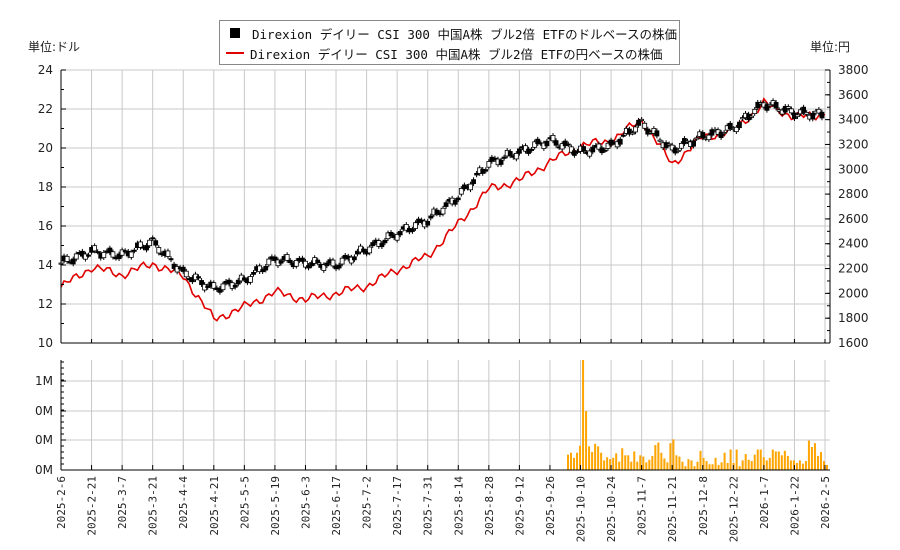  Describe the element at coordinates (428, 506) in the screenshot. I see `x-date-label: 2025-7-31` at that location.